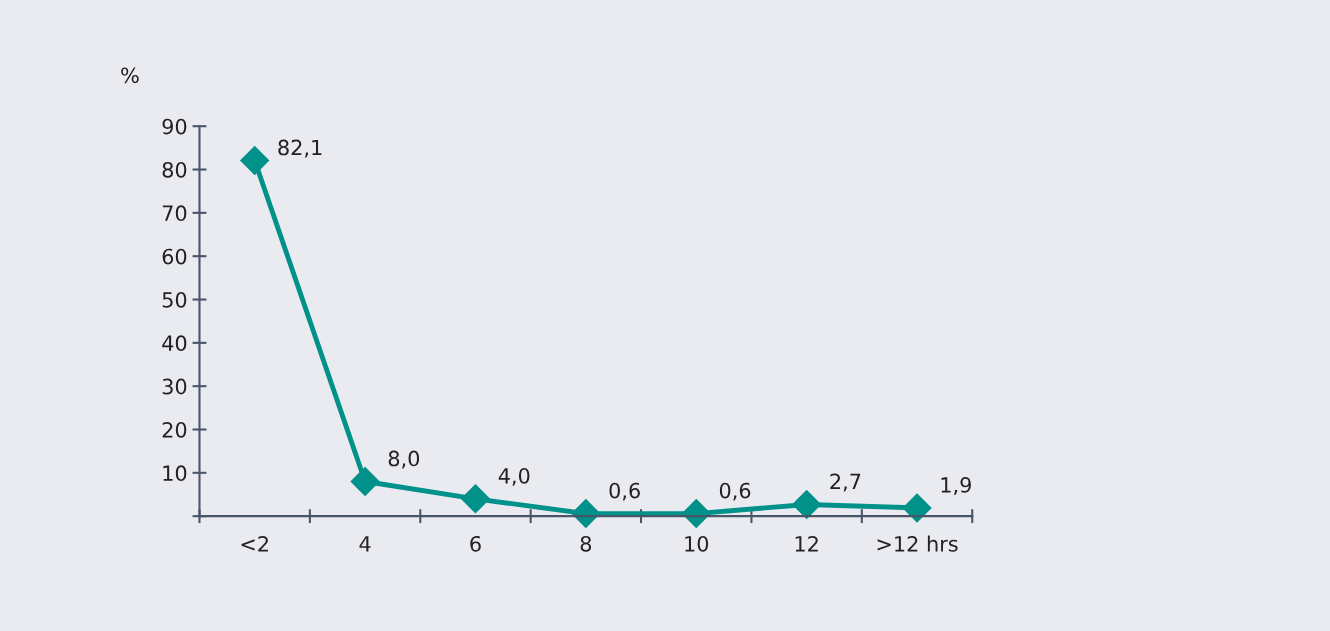 This screenshot has width=1330, height=631. I want to click on x-tick-label: 6, so click(475, 543).